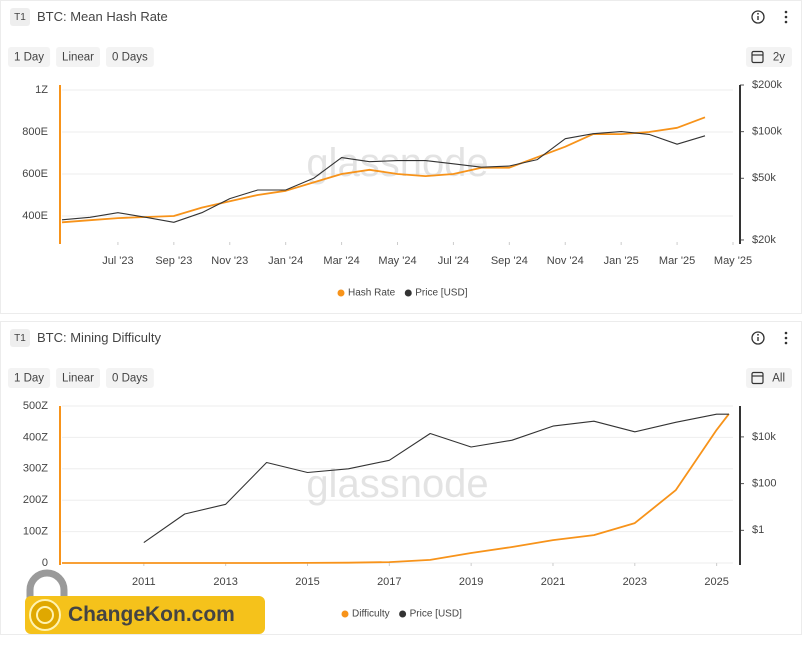 Image resolution: width=802 pixels, height=655 pixels. Describe the element at coordinates (35, 532) in the screenshot. I see `y-tick-label: 100Z` at that location.